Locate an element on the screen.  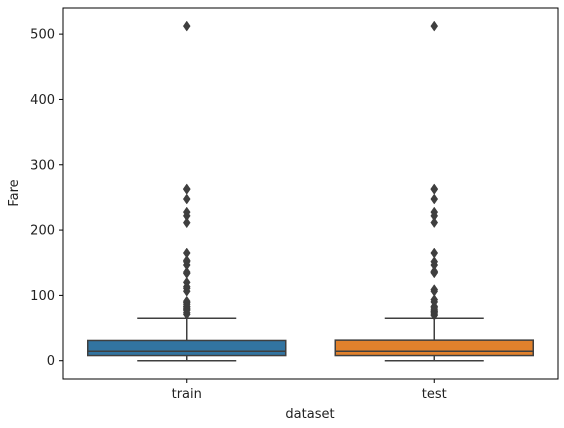
y-tick-label: 500 is located at coordinates (42, 35).